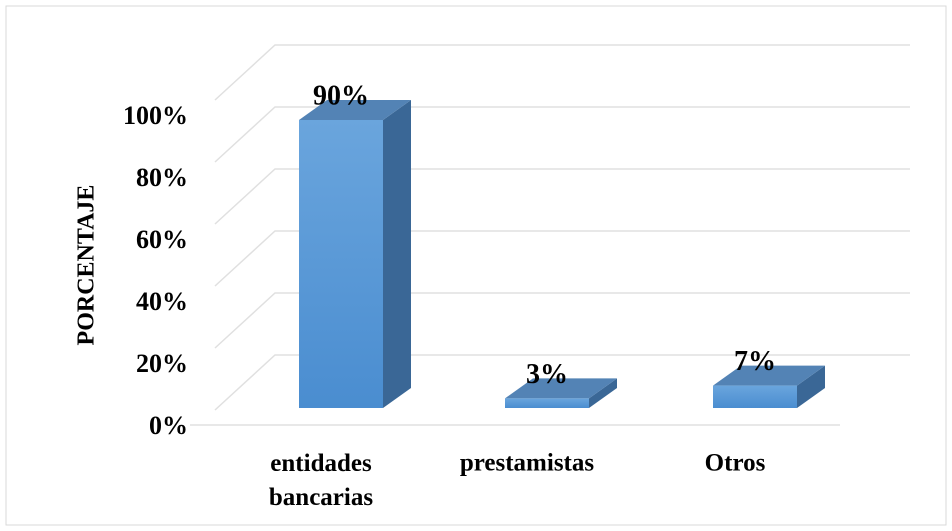 Image resolution: width=952 pixels, height=531 pixels. What do you see at coordinates (735, 463) in the screenshot?
I see `x-tick-label: Otros` at bounding box center [735, 463].